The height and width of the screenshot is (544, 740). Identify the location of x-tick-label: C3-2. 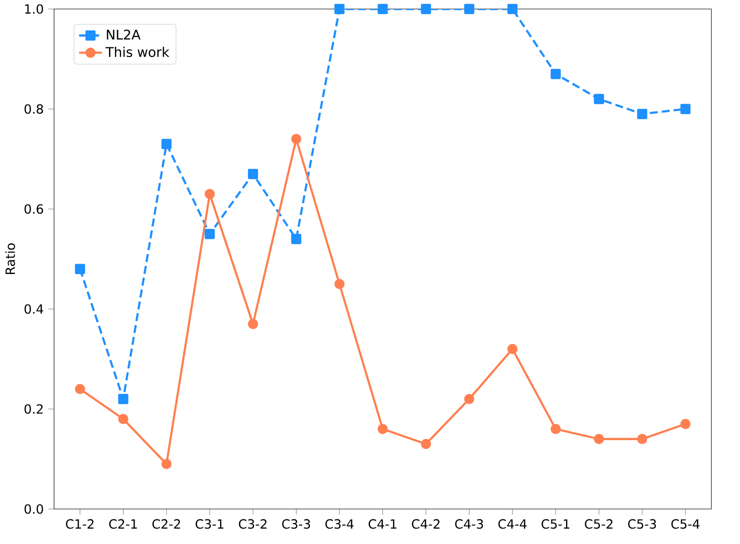
(252, 524).